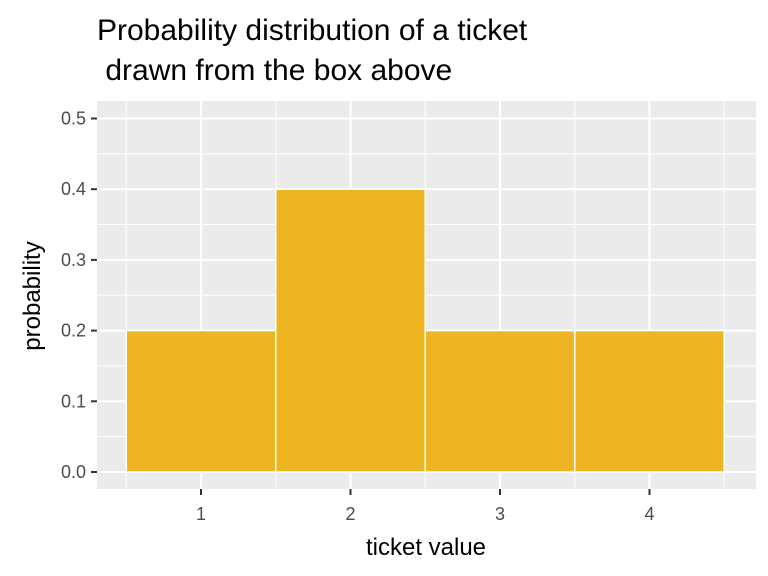  Describe the element at coordinates (73, 331) in the screenshot. I see `y-tick-label: 0.2` at that location.